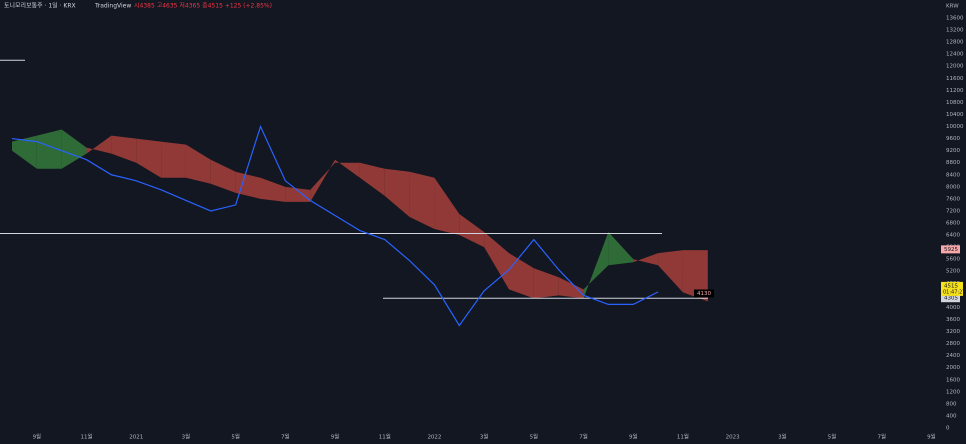  I want to click on y-tick-label: 1200, so click(953, 392).